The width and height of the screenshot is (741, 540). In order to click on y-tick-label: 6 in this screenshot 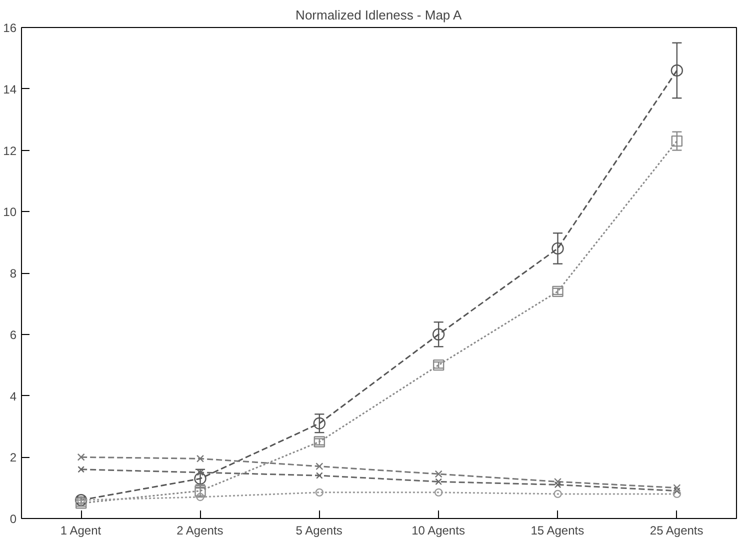, I will do `click(13, 335)`.